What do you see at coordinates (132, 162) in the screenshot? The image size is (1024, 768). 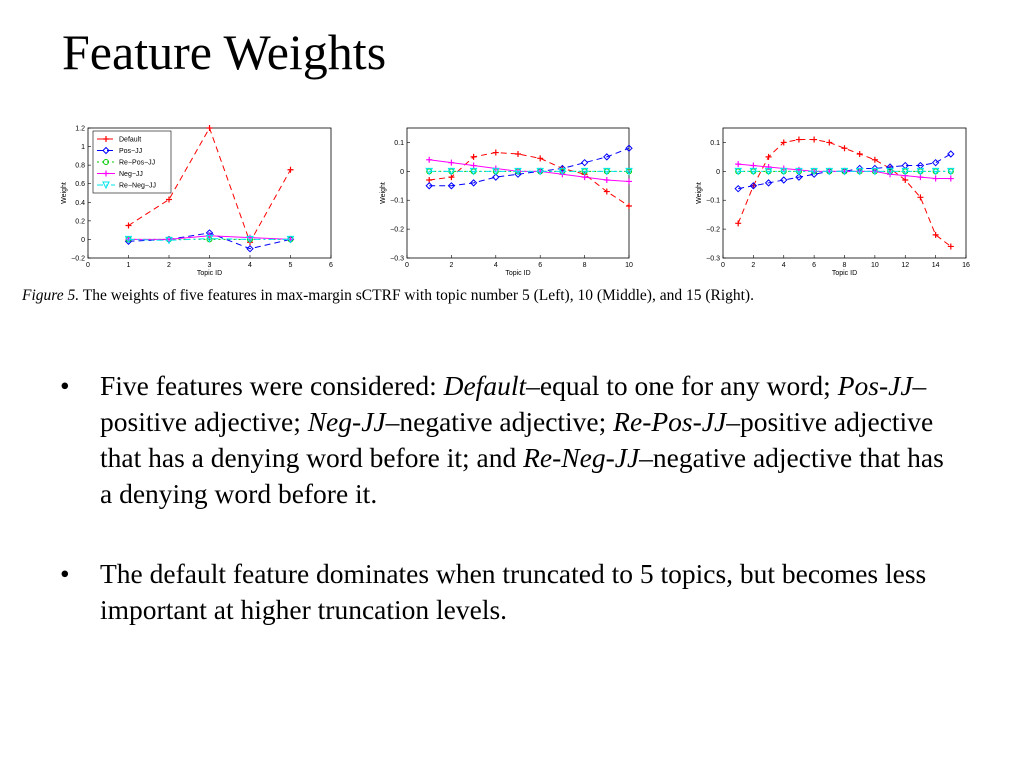 I see `legend: Default Pos−JJ Re−Pos−JJ Neg−JJ Re−Neg−JJ` at bounding box center [132, 162].